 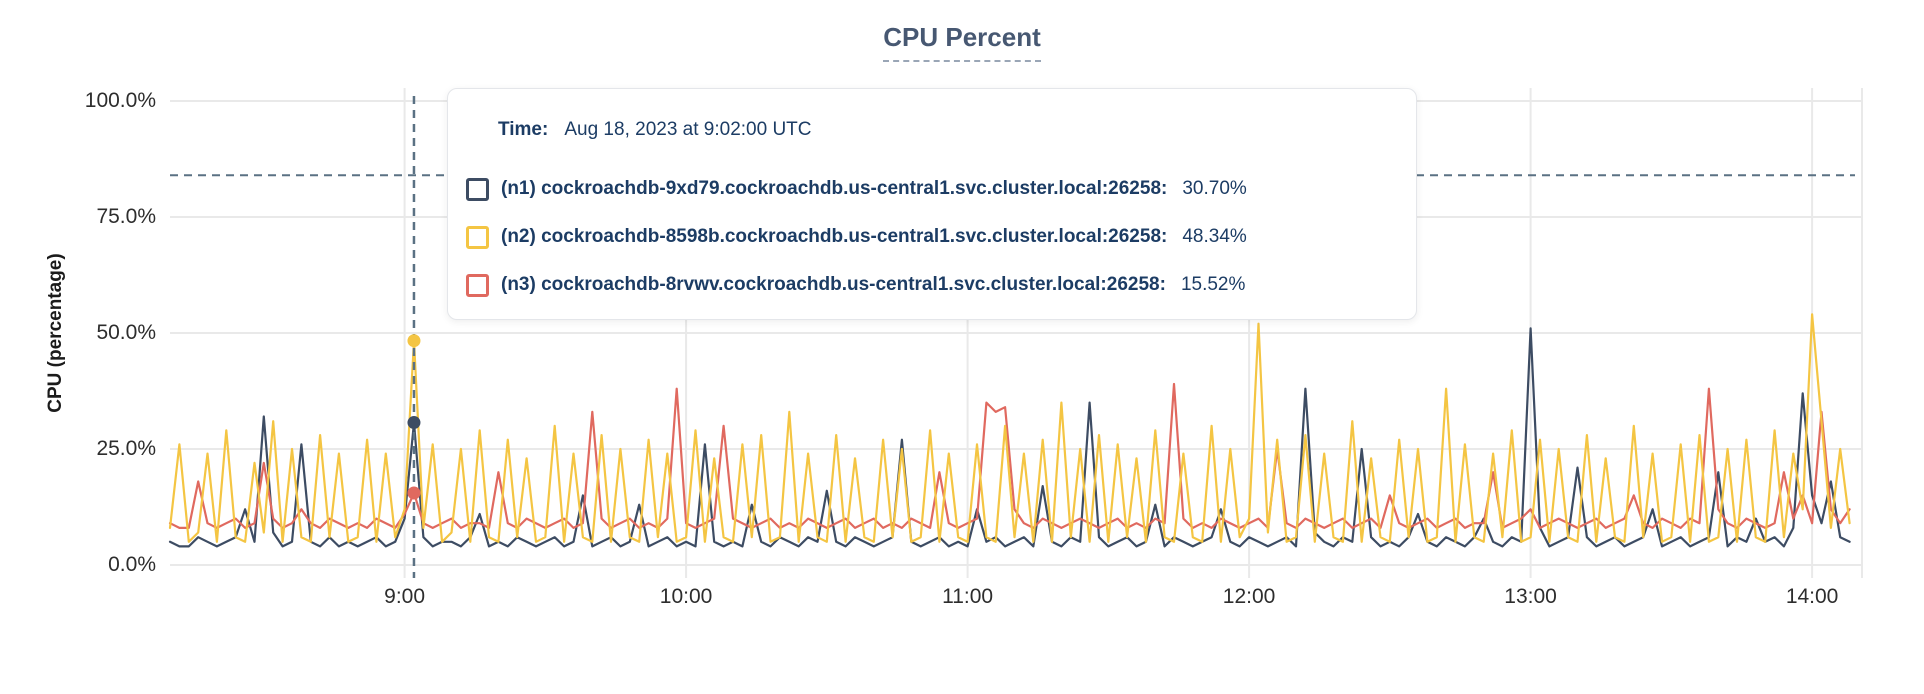 I want to click on series-value: 15.52%, so click(x=1213, y=284).